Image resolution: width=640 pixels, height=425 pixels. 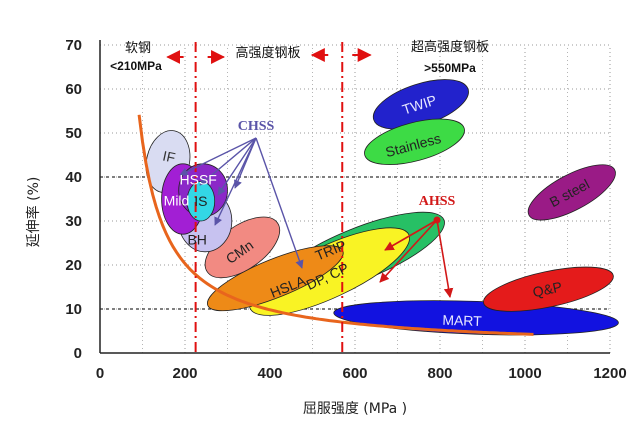 What do you see at coordinates (33, 212) in the screenshot?
I see `y-axis-label: 延伸率 (%)` at bounding box center [33, 212].